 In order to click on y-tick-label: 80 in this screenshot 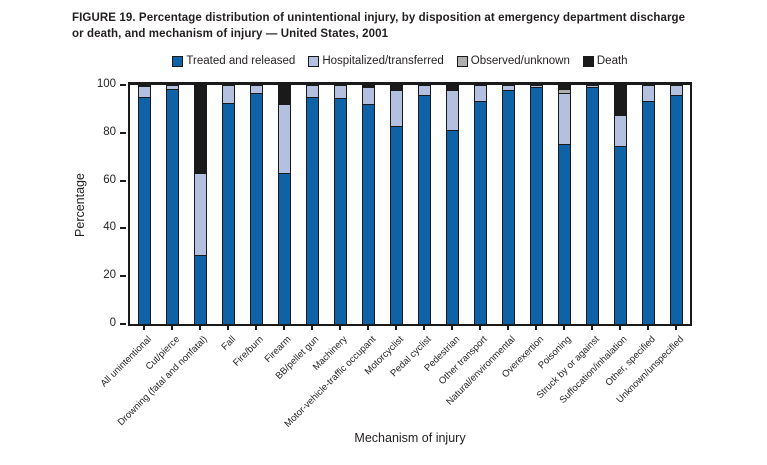, I will do `click(109, 131)`.